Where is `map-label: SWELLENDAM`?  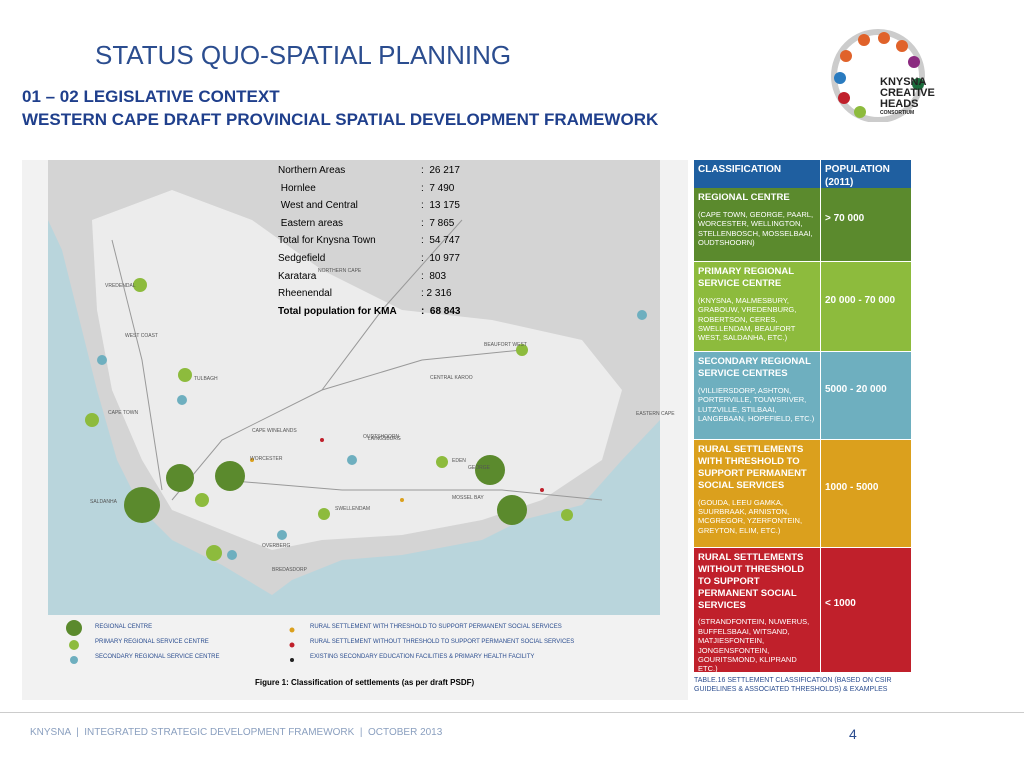 map-label: SWELLENDAM is located at coordinates (353, 509).